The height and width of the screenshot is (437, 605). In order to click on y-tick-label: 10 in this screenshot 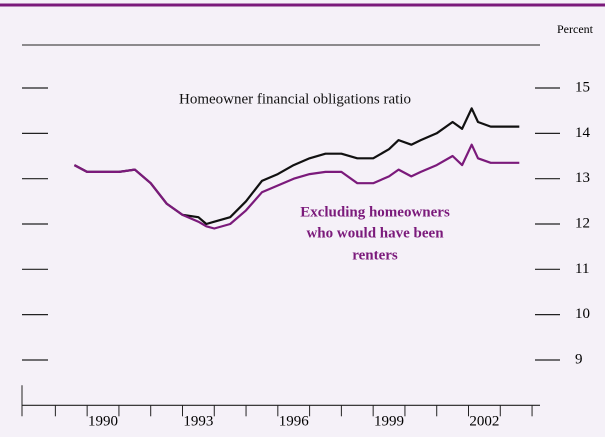, I will do `click(582, 314)`.